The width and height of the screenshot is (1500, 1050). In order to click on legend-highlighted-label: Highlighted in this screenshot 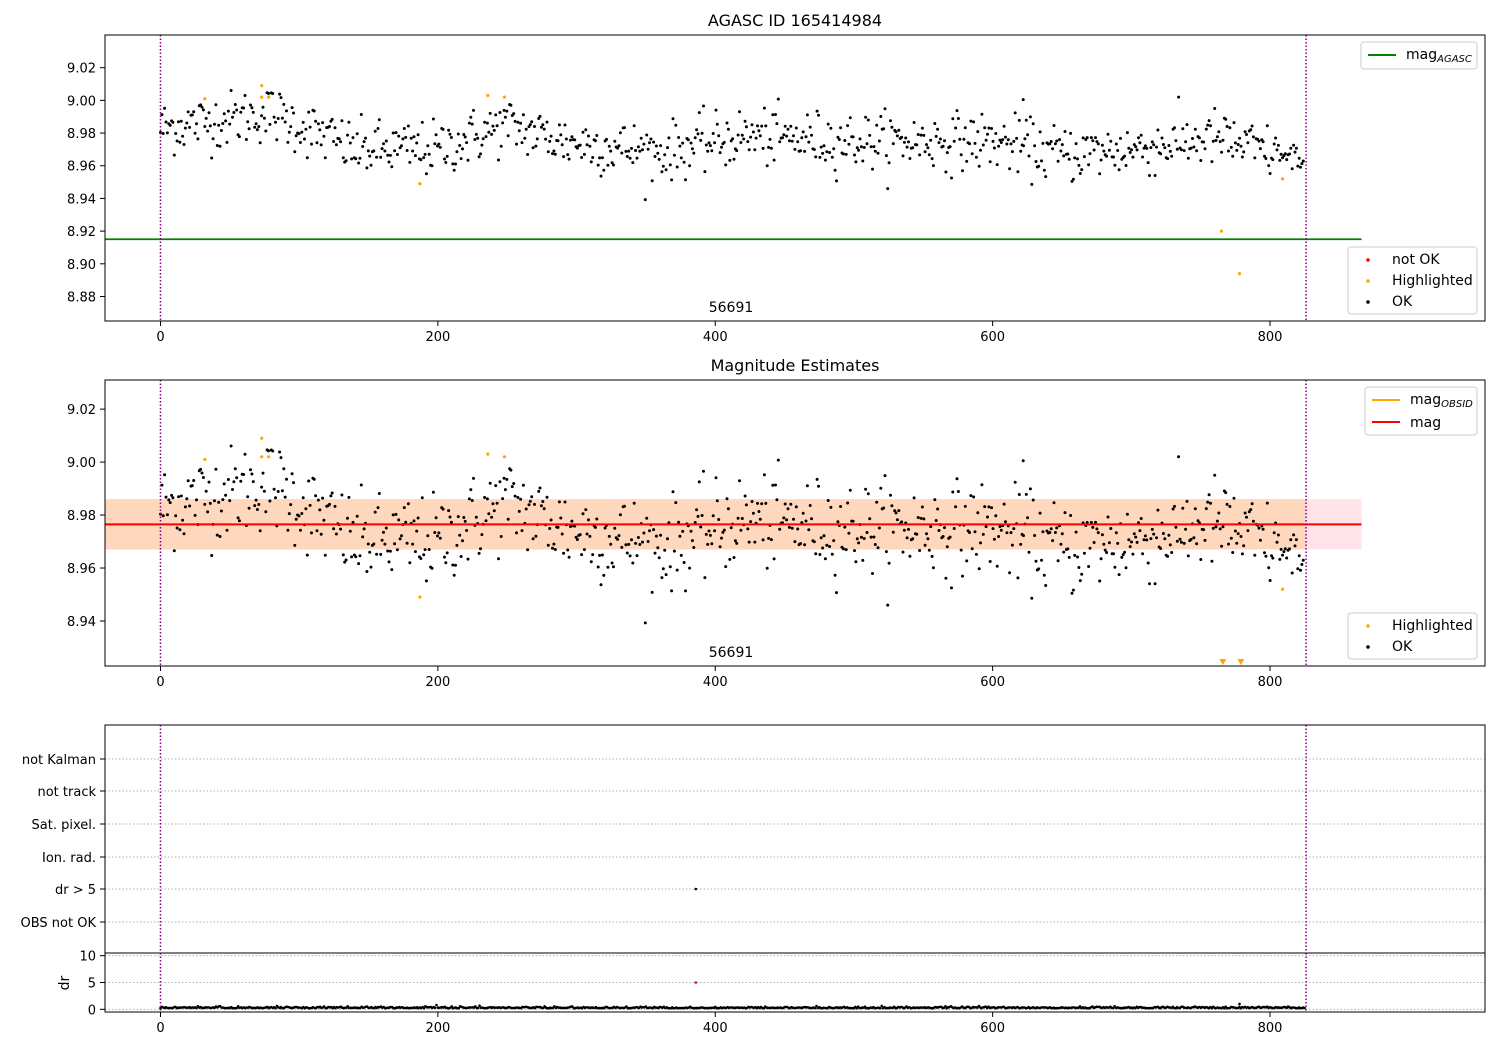, I will do `click(1432, 281)`.